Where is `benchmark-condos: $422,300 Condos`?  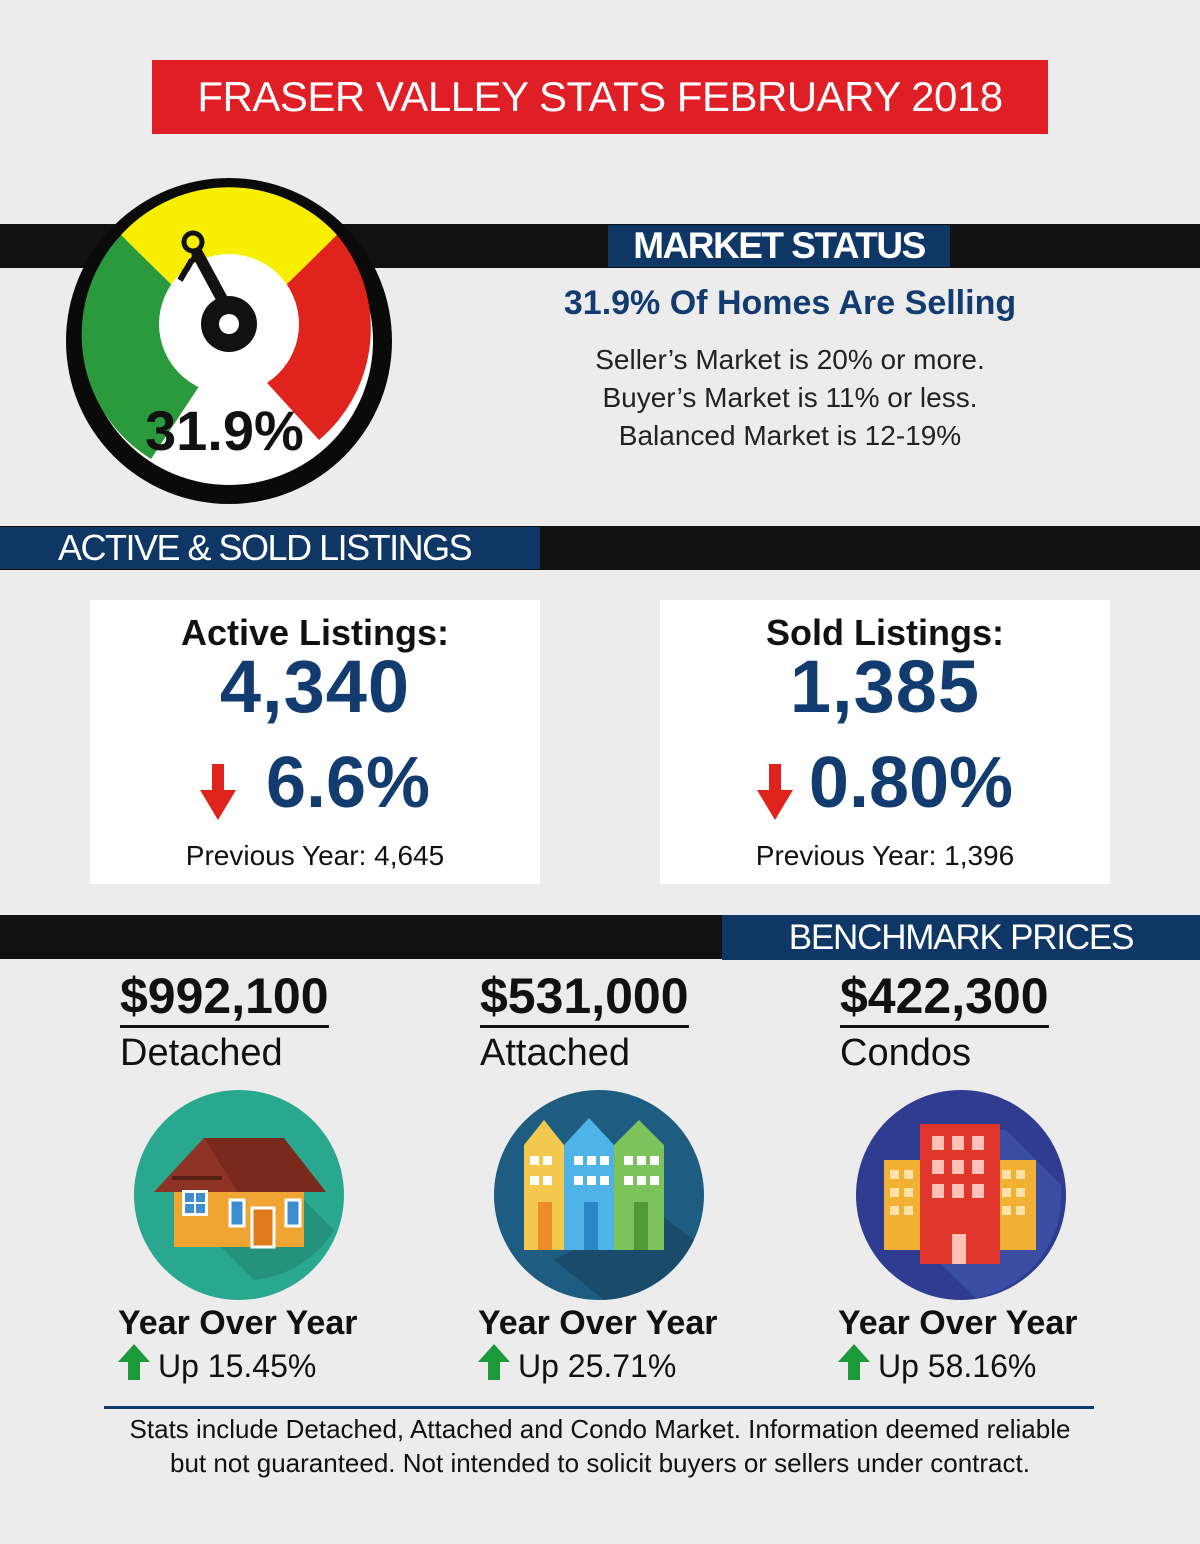 benchmark-condos: $422,300 Condos is located at coordinates (944, 1022).